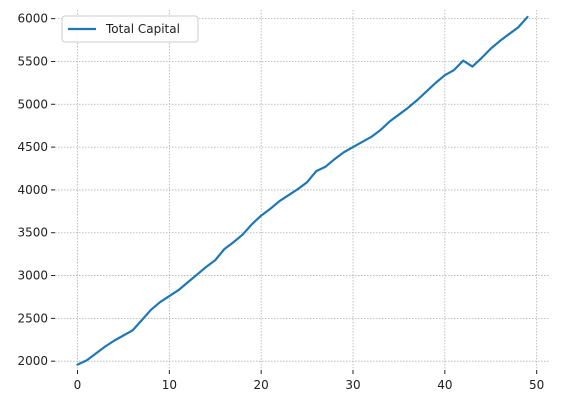 This screenshot has width=561, height=413. What do you see at coordinates (32, 147) in the screenshot?
I see `y-tick-label: 4500` at bounding box center [32, 147].